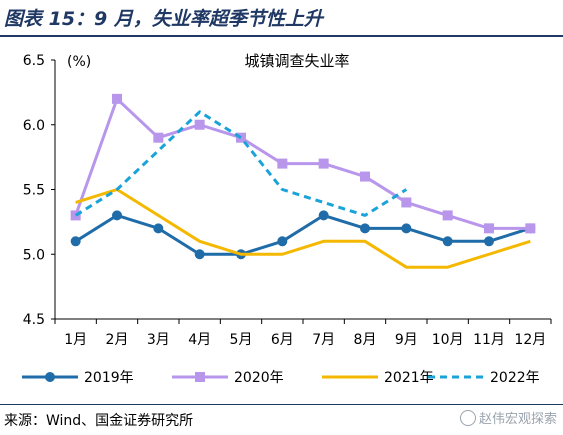 The image size is (563, 435). Describe the element at coordinates (259, 378) in the screenshot. I see `legend-label-1: 2020年` at that location.